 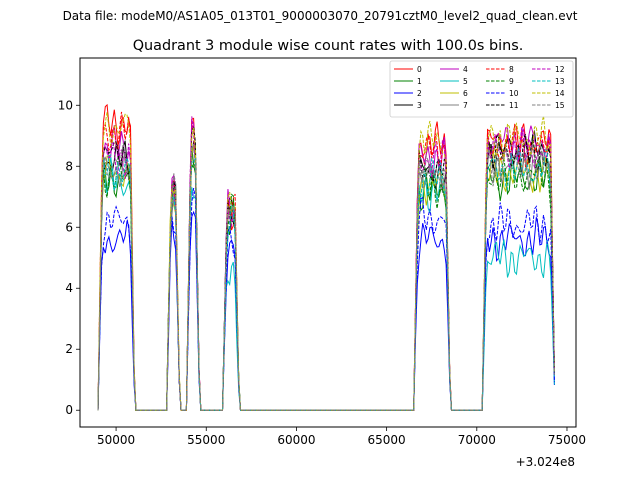 I want to click on x-tick-label: 75000, so click(x=567, y=440).